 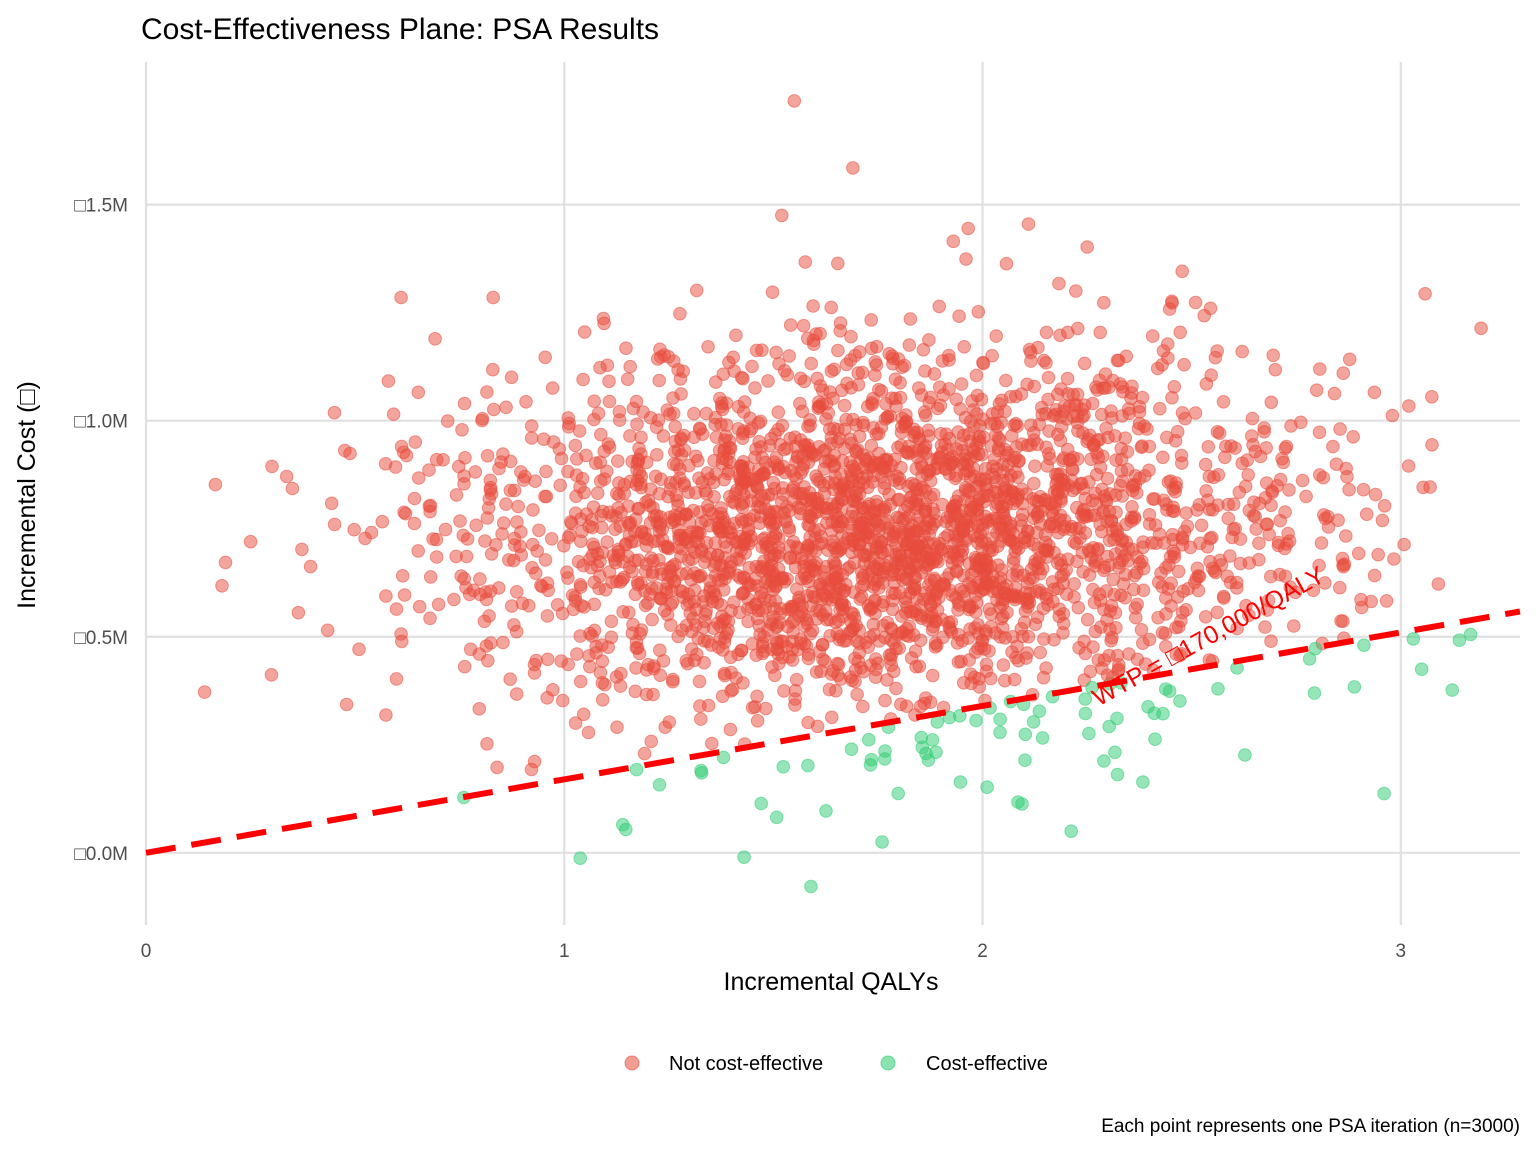 What do you see at coordinates (564, 951) in the screenshot?
I see `x-tick-label: 1` at bounding box center [564, 951].